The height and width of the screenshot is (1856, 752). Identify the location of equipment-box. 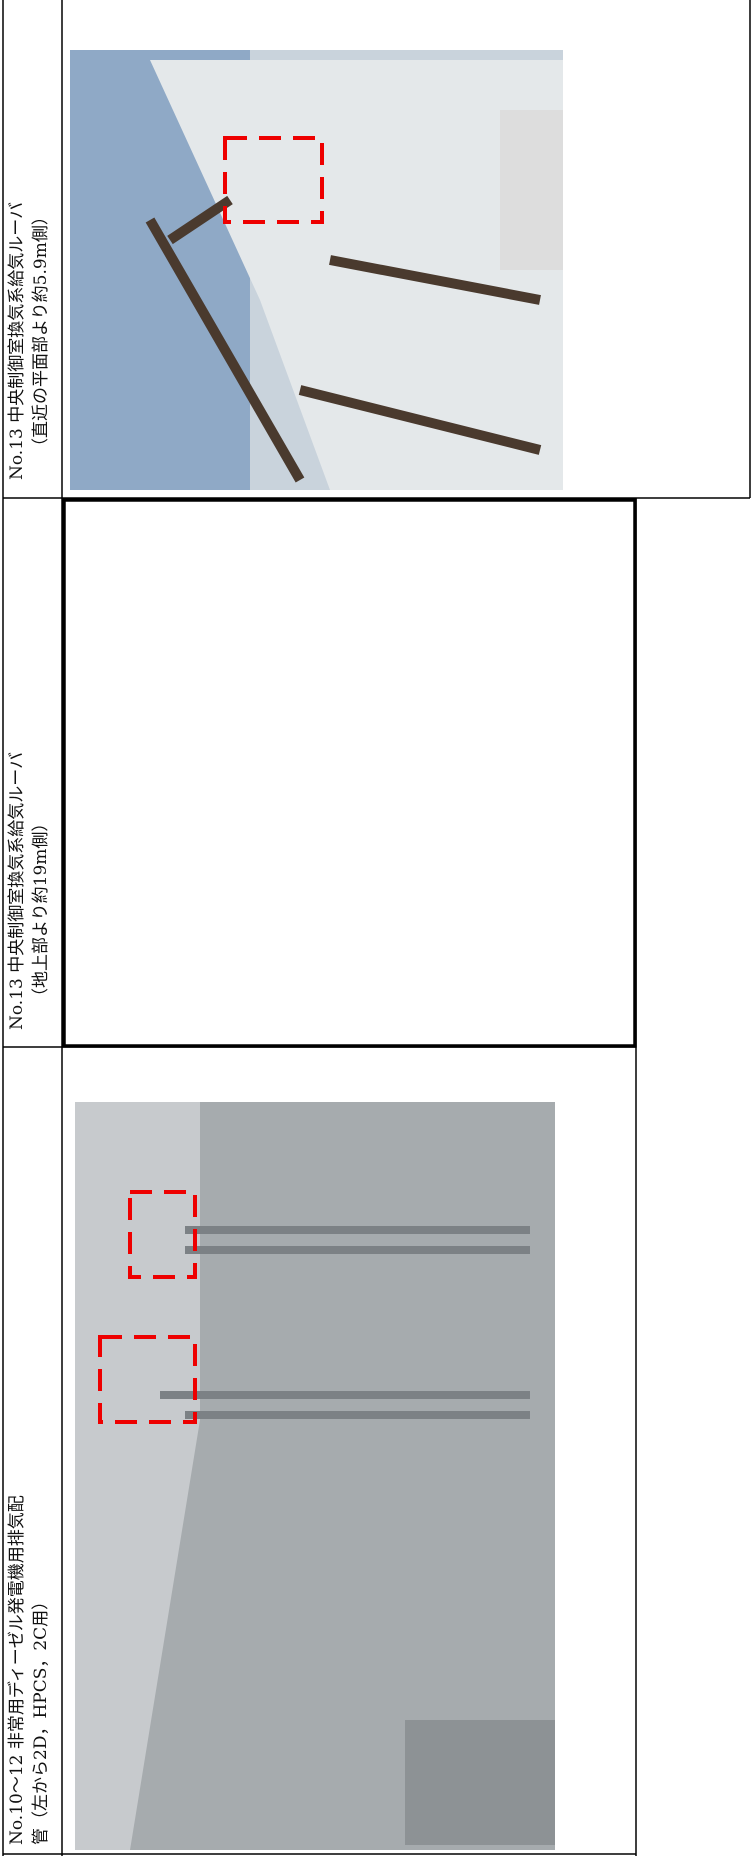
(531, 190).